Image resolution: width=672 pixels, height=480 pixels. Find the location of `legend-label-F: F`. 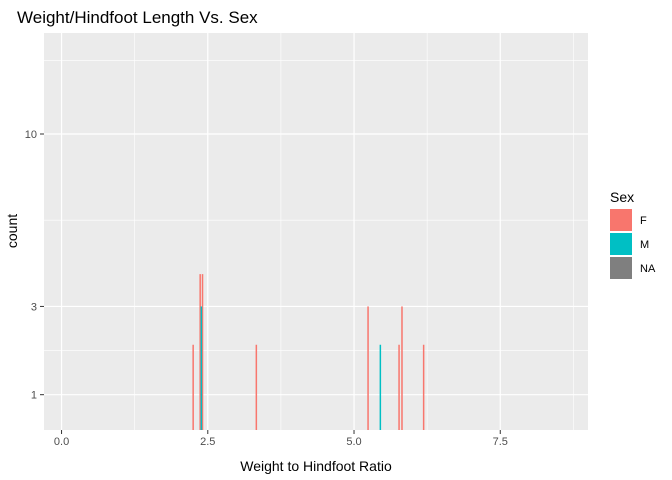

legend-label-F: F is located at coordinates (643, 221).